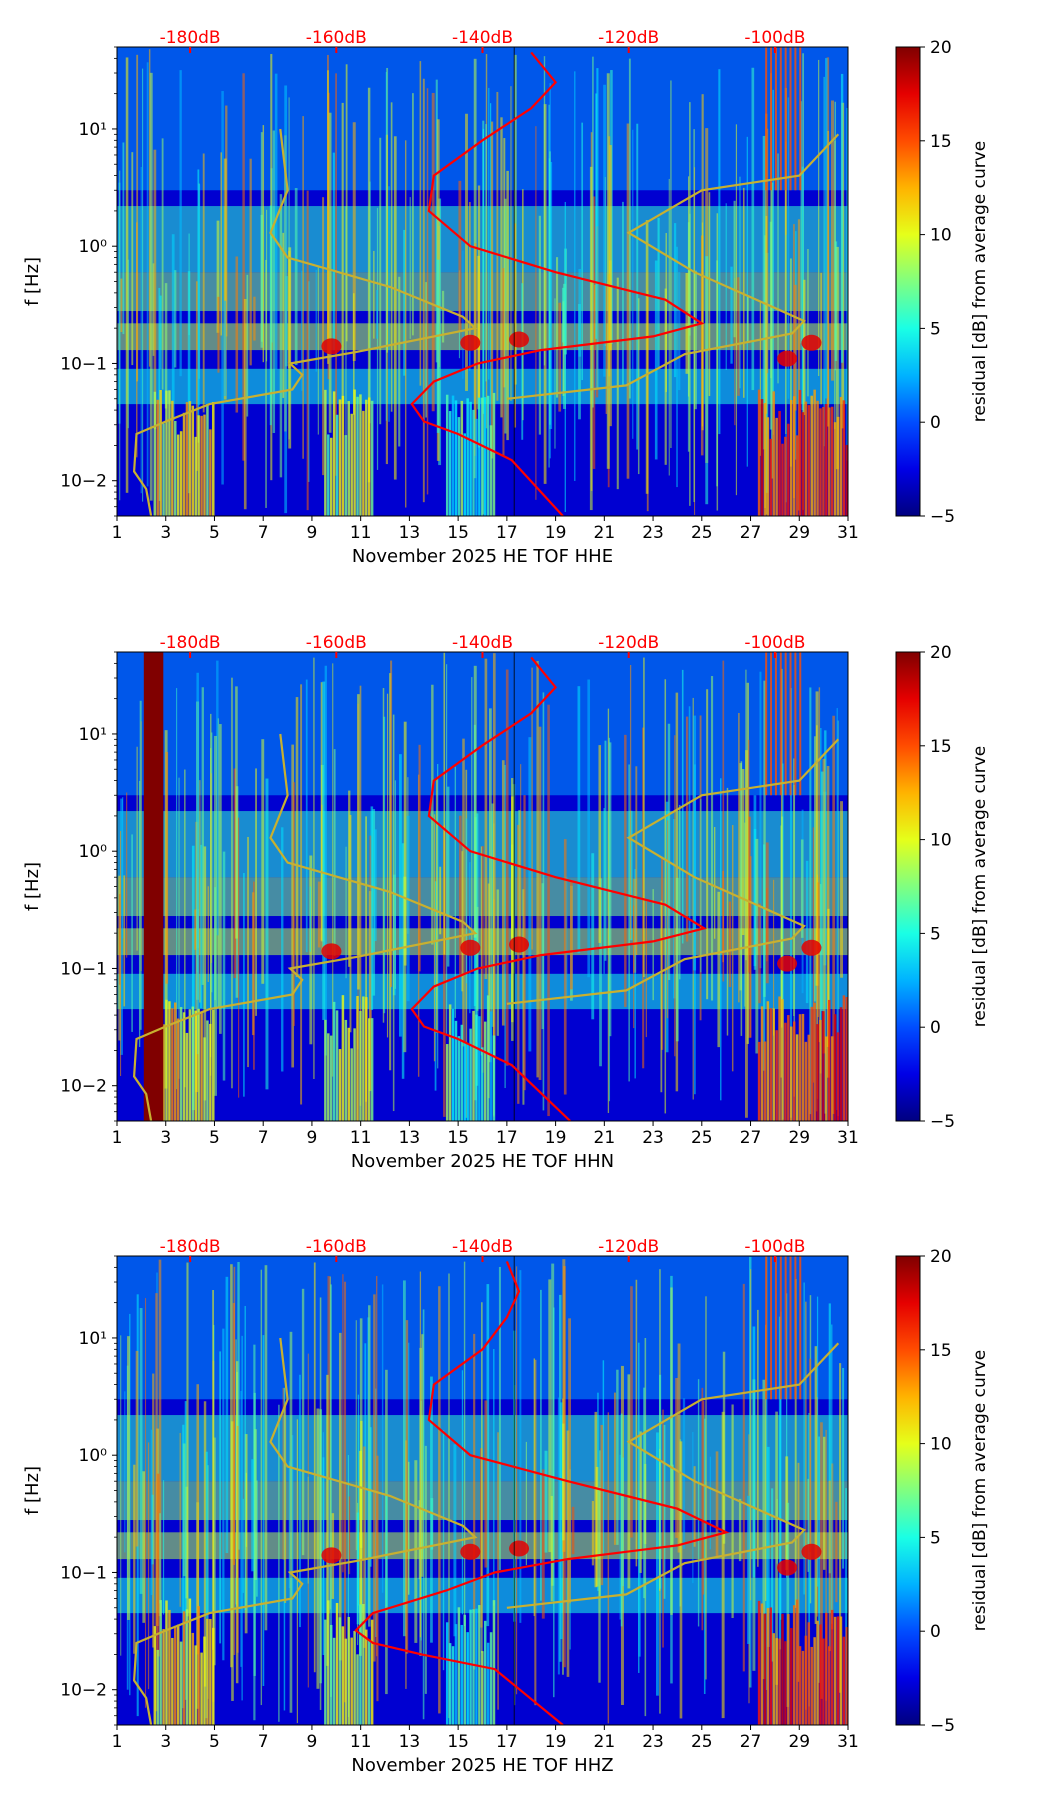 The width and height of the screenshot is (1052, 1806). Describe the element at coordinates (980, 1490) in the screenshot. I see `colorbar-label: residual [dB] from average curve` at that location.